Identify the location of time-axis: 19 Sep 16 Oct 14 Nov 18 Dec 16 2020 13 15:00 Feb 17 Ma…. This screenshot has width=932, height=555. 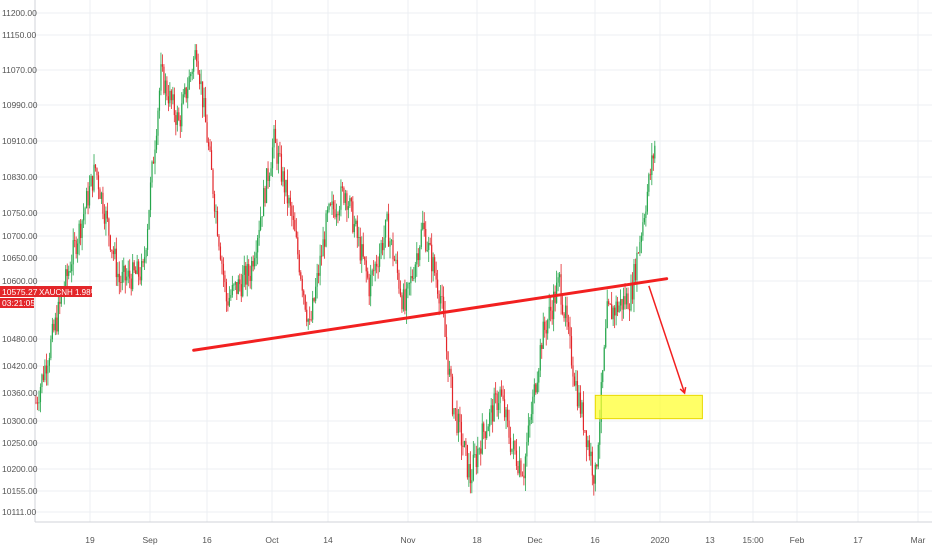
(483, 533).